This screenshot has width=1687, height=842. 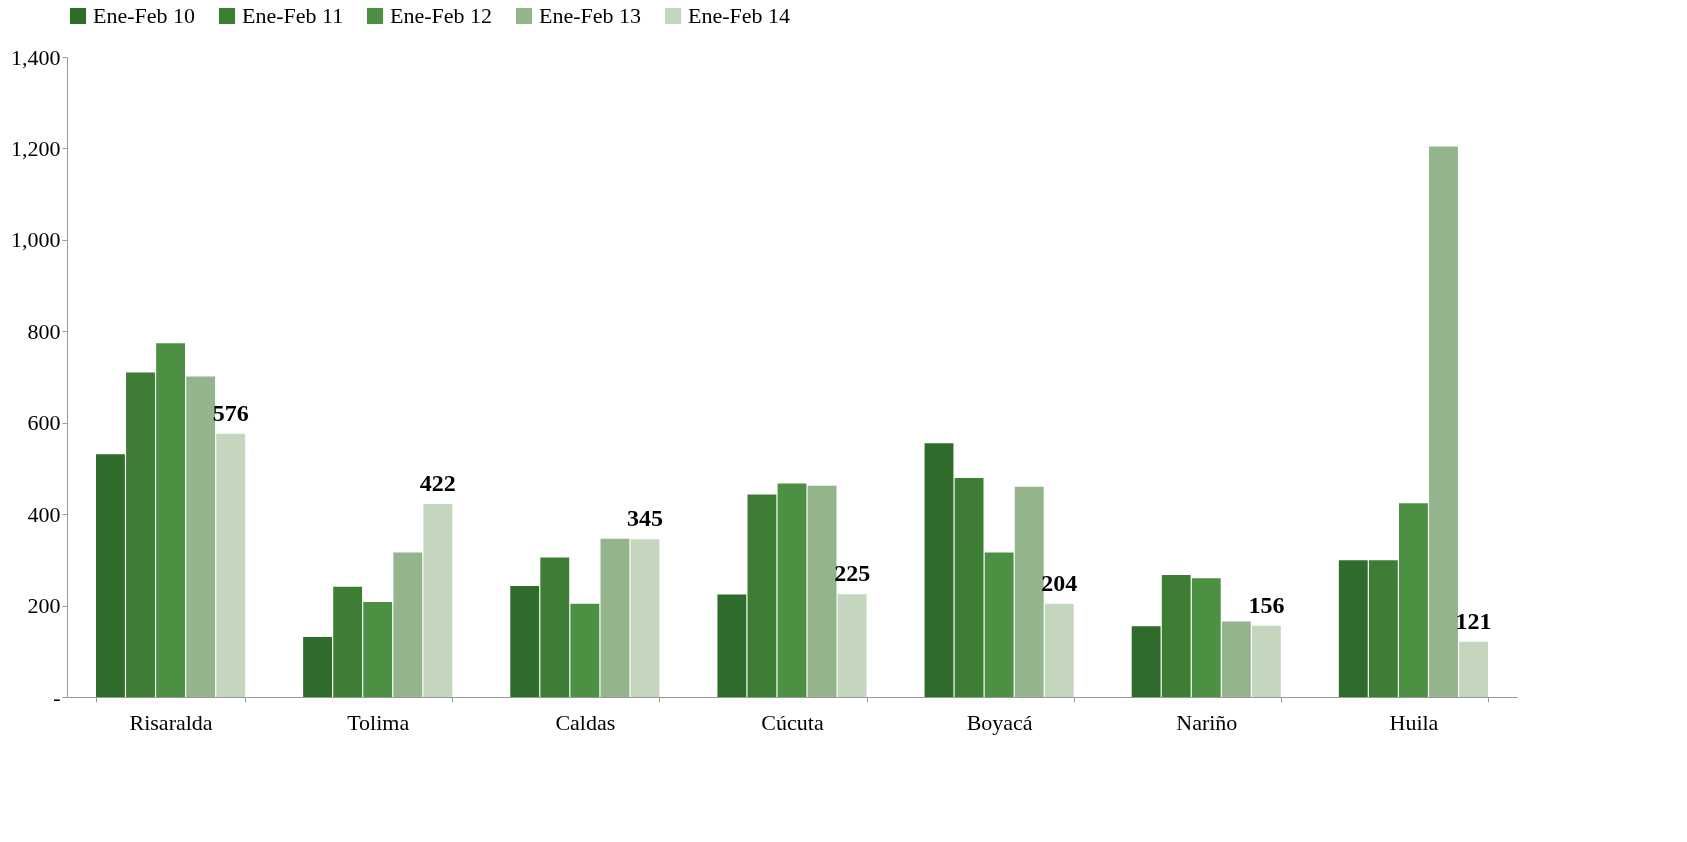 I want to click on y-tick-label: 200, so click(x=44, y=606).